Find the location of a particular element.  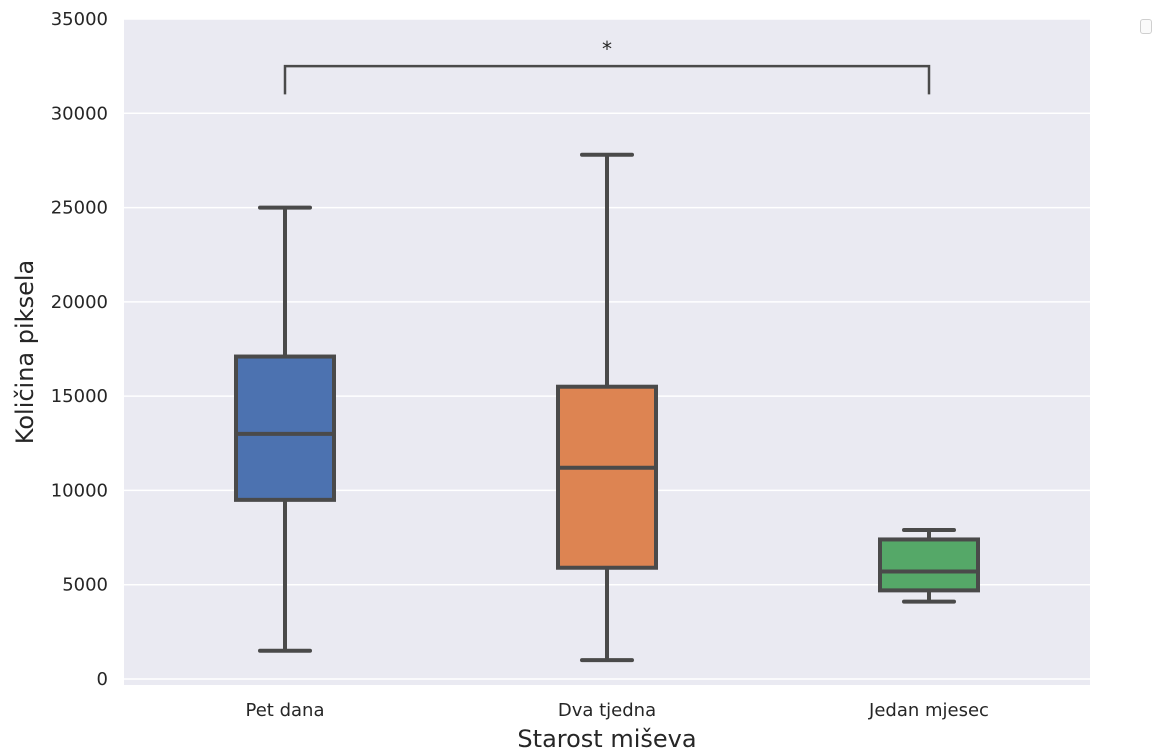

x-tick-label: Pet dana is located at coordinates (285, 710).